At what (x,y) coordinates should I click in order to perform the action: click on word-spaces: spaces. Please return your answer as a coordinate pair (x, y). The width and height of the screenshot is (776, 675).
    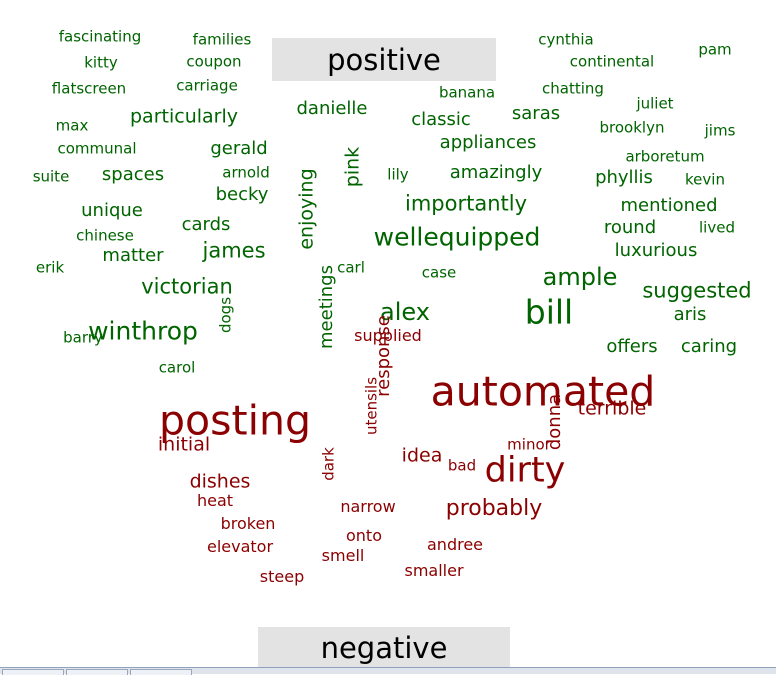
    Looking at the image, I should click on (133, 174).